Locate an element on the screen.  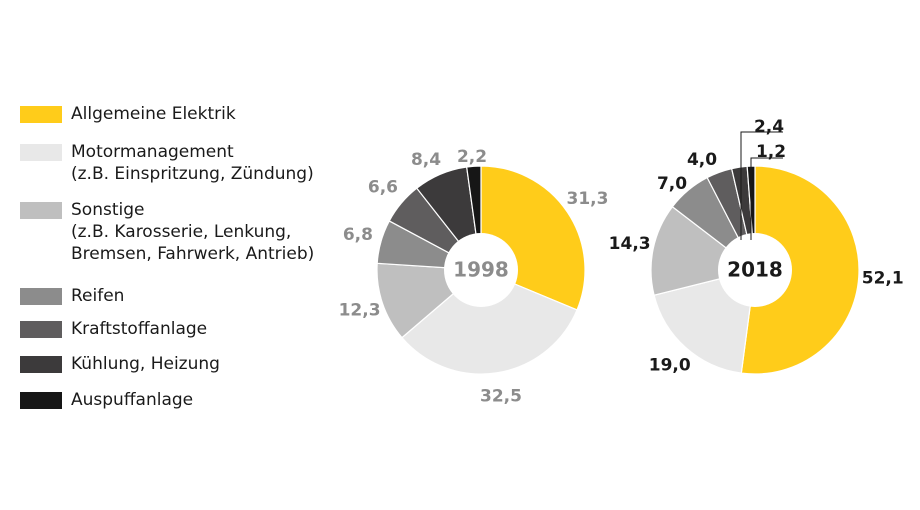
legend-sublabel: (z.B. Einspritzung, Zündung) is located at coordinates (192, 174).